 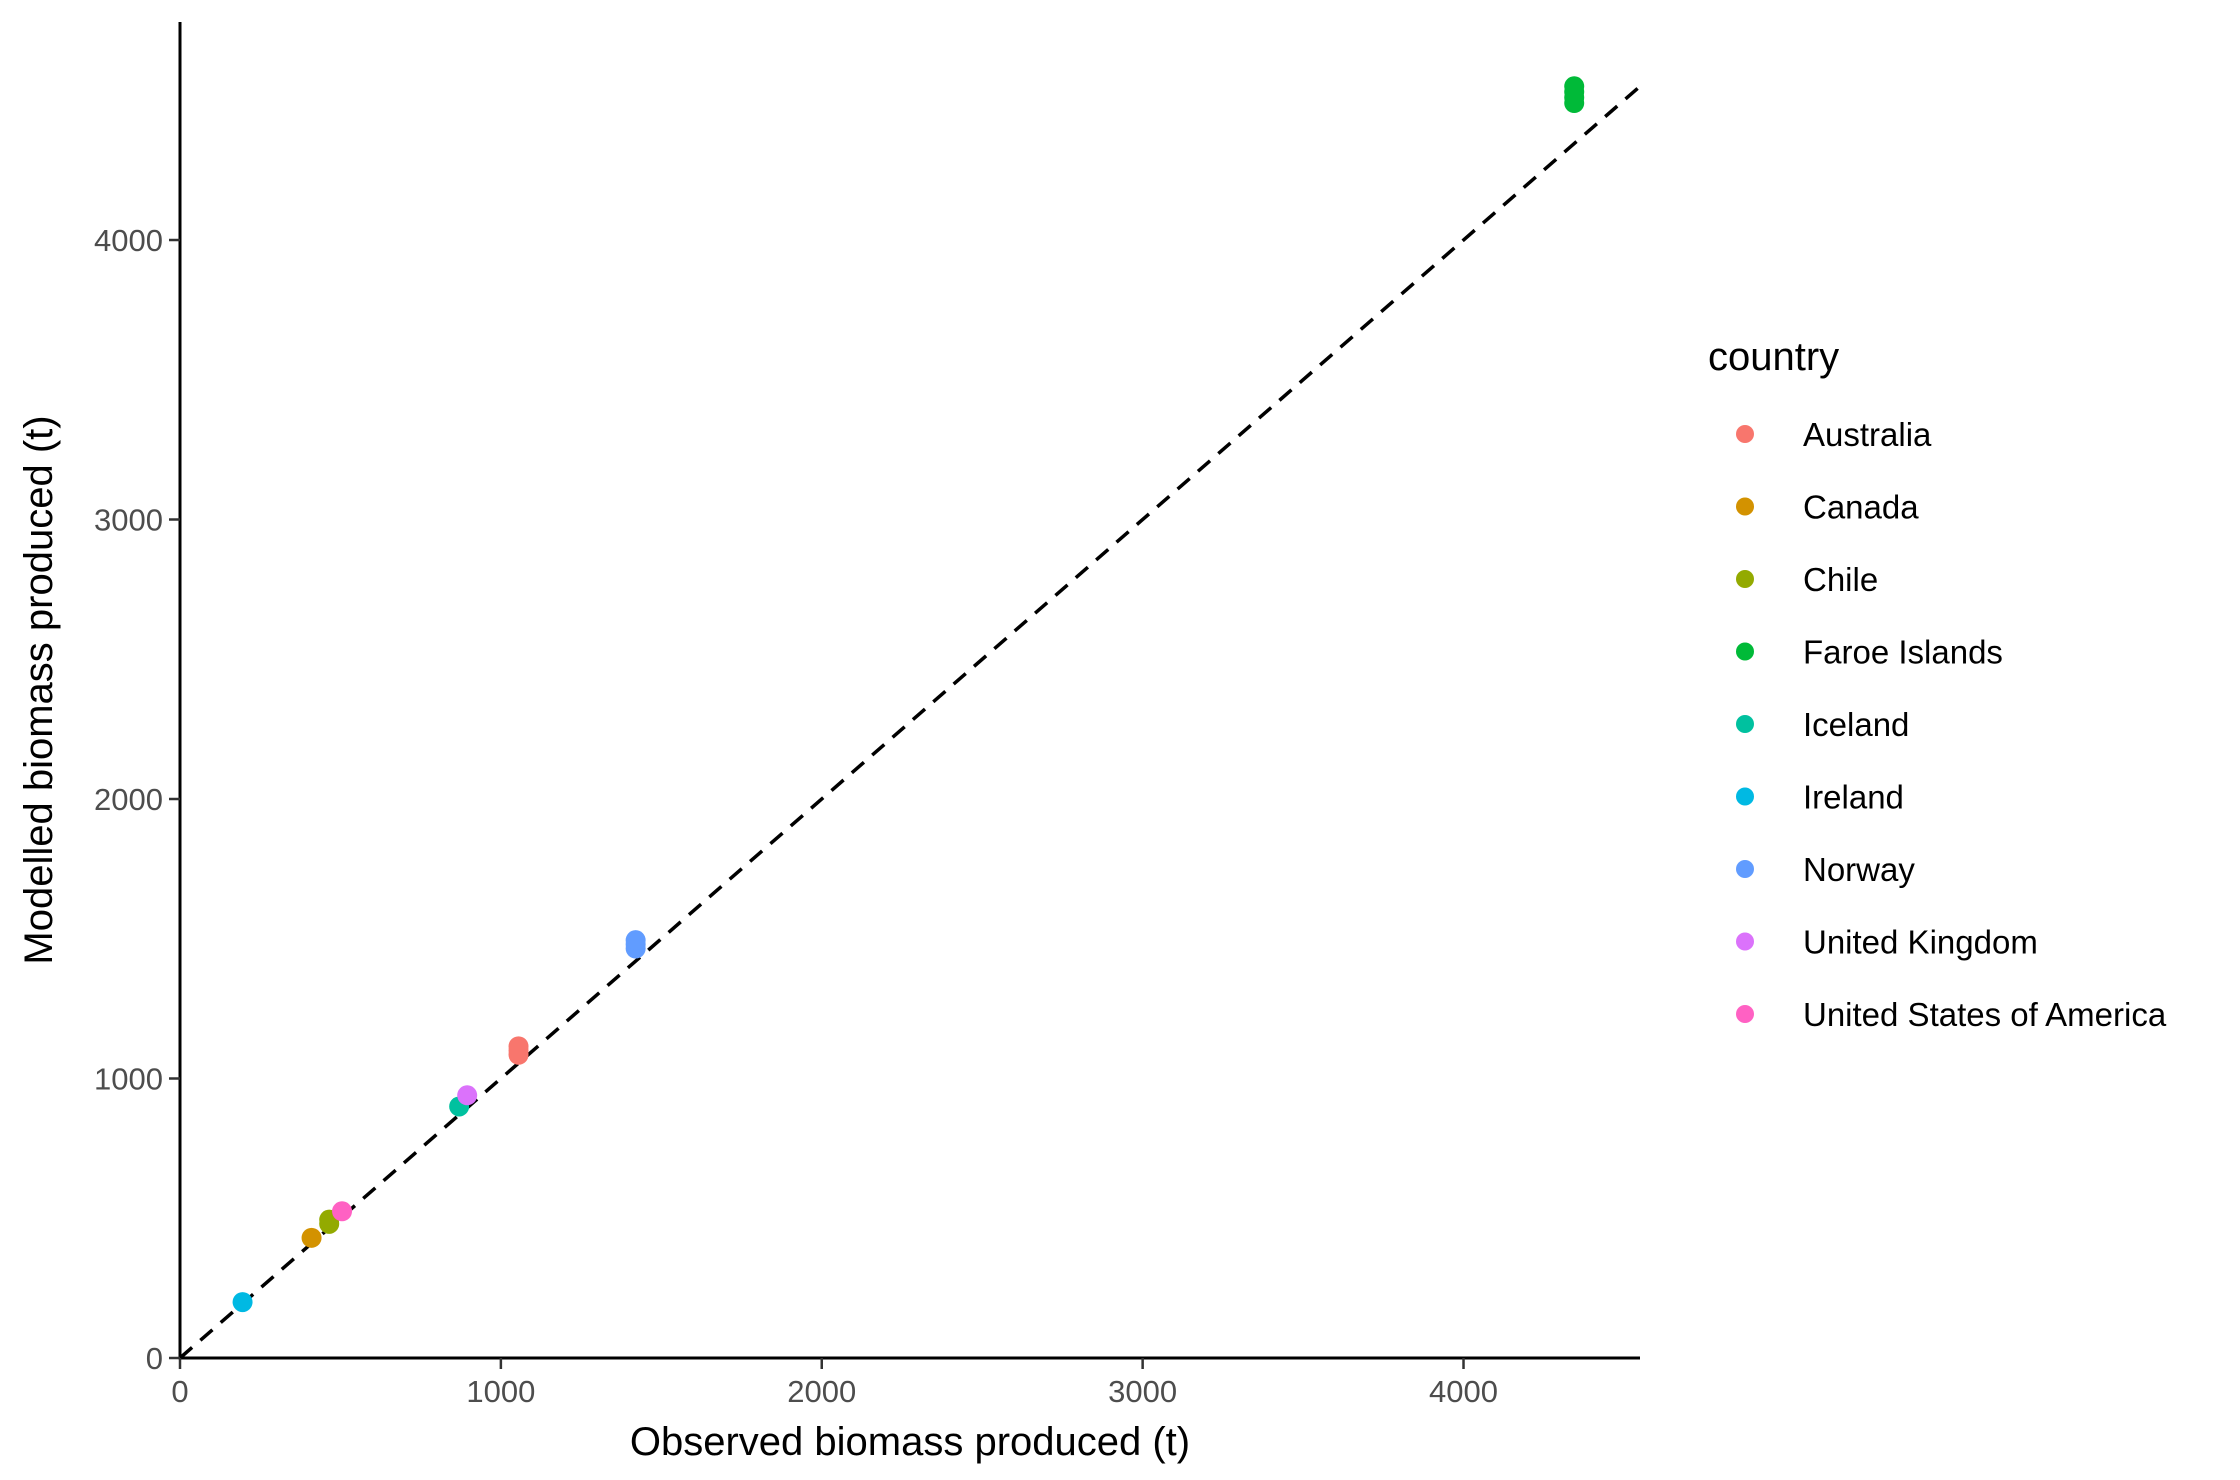 I want to click on legend-label: Chile, so click(x=1840, y=579).